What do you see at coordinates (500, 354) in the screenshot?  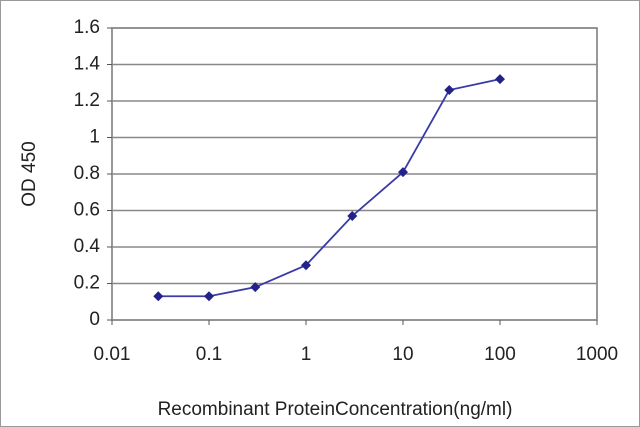 I see `x-tick-label: 100` at bounding box center [500, 354].